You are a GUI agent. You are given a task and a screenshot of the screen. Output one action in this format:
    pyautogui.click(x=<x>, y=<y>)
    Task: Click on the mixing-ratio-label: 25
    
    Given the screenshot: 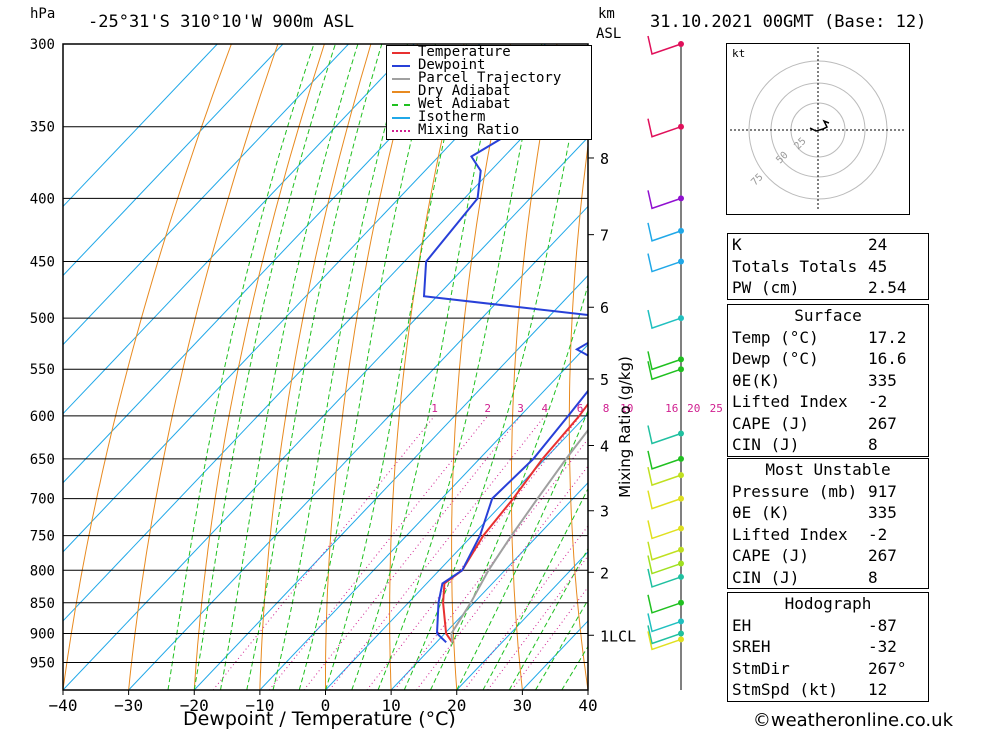 What is the action you would take?
    pyautogui.click(x=716, y=408)
    